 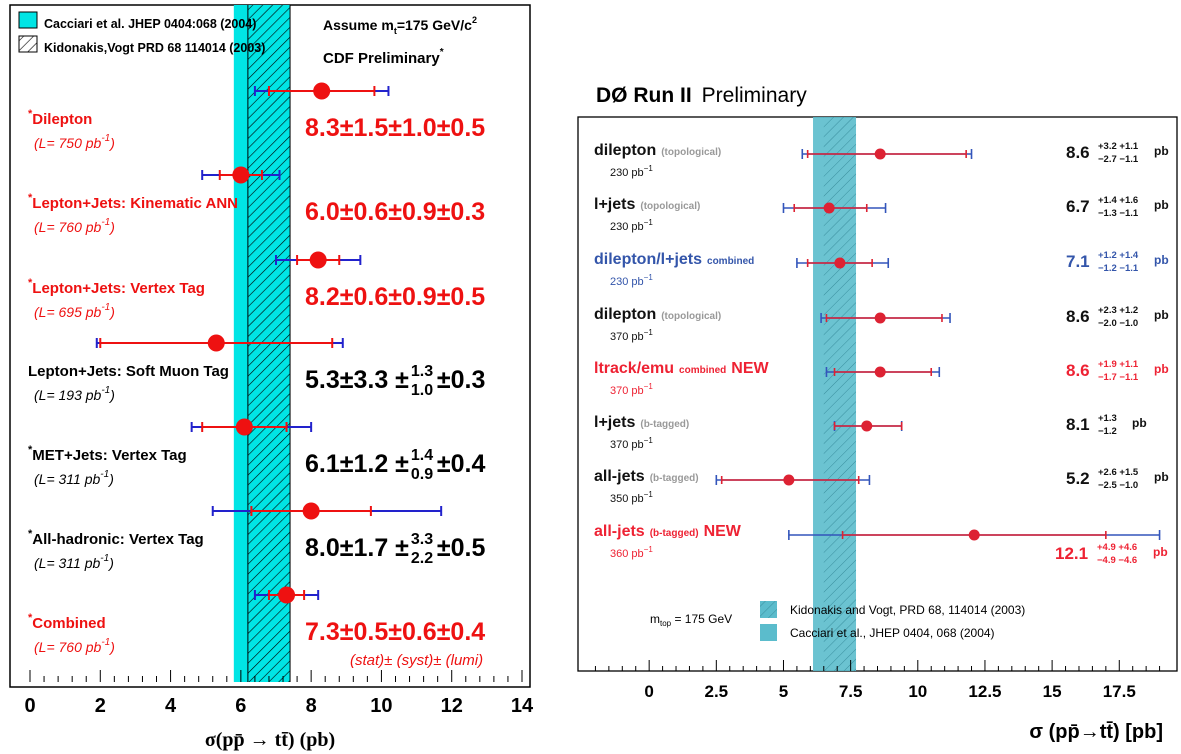 I want to click on result-lower-errors: −2.7 −1.1, so click(x=1118, y=159).